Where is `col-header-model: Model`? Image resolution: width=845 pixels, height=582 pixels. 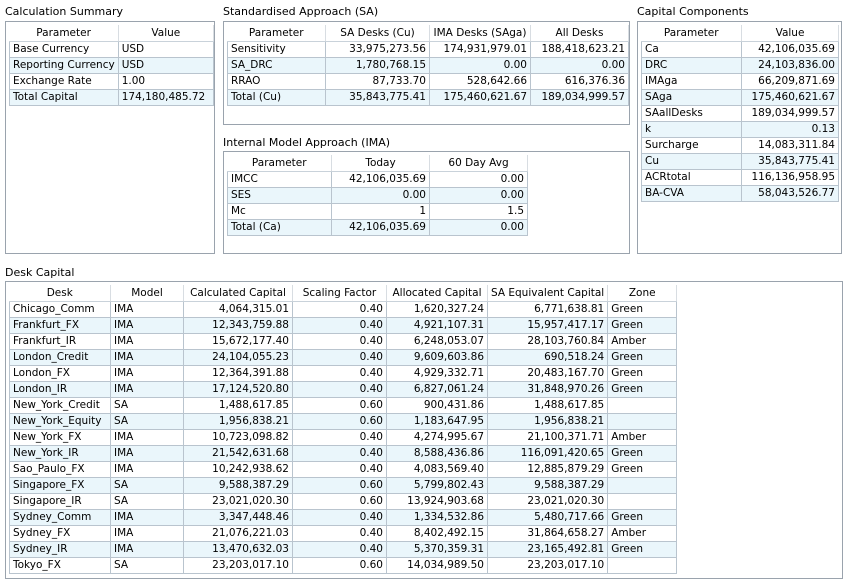 col-header-model: Model is located at coordinates (147, 293).